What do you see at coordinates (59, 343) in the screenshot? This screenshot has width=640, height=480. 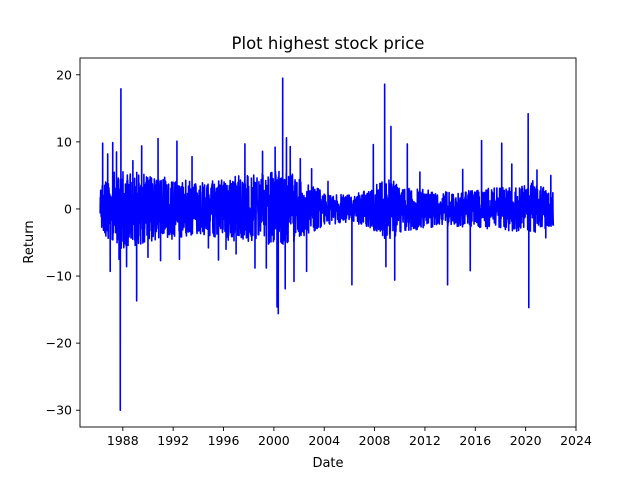 I see `y-tick-label: −20` at bounding box center [59, 343].